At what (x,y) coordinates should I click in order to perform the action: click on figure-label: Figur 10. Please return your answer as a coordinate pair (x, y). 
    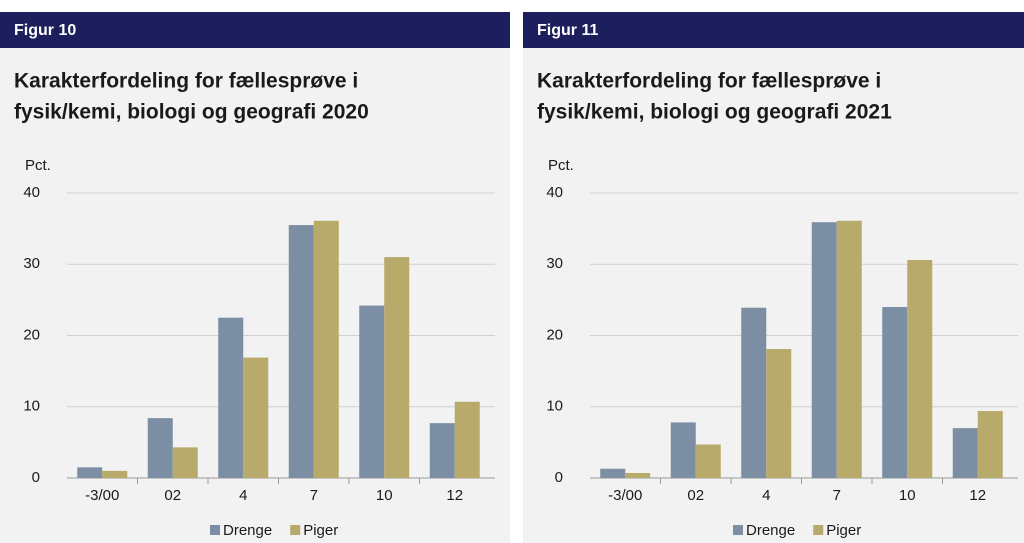
    Looking at the image, I should click on (45, 30).